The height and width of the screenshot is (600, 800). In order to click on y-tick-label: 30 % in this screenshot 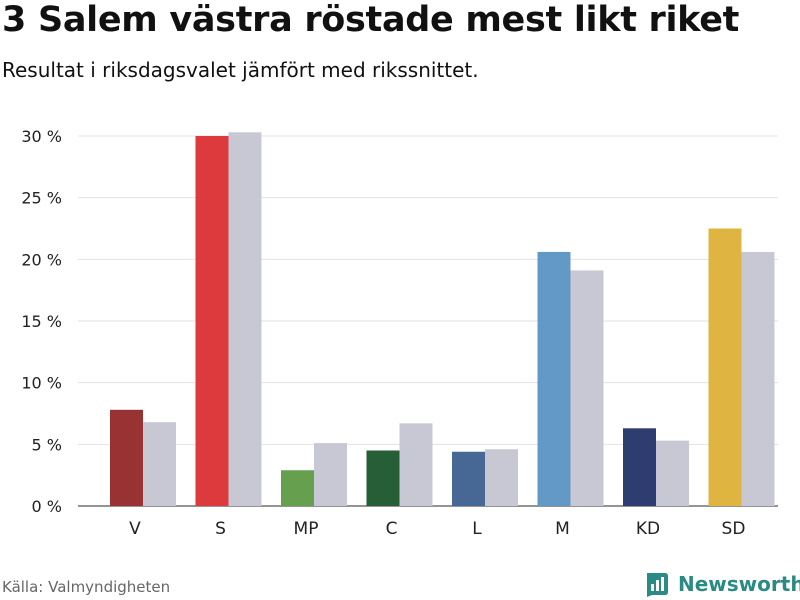, I will do `click(41, 136)`.